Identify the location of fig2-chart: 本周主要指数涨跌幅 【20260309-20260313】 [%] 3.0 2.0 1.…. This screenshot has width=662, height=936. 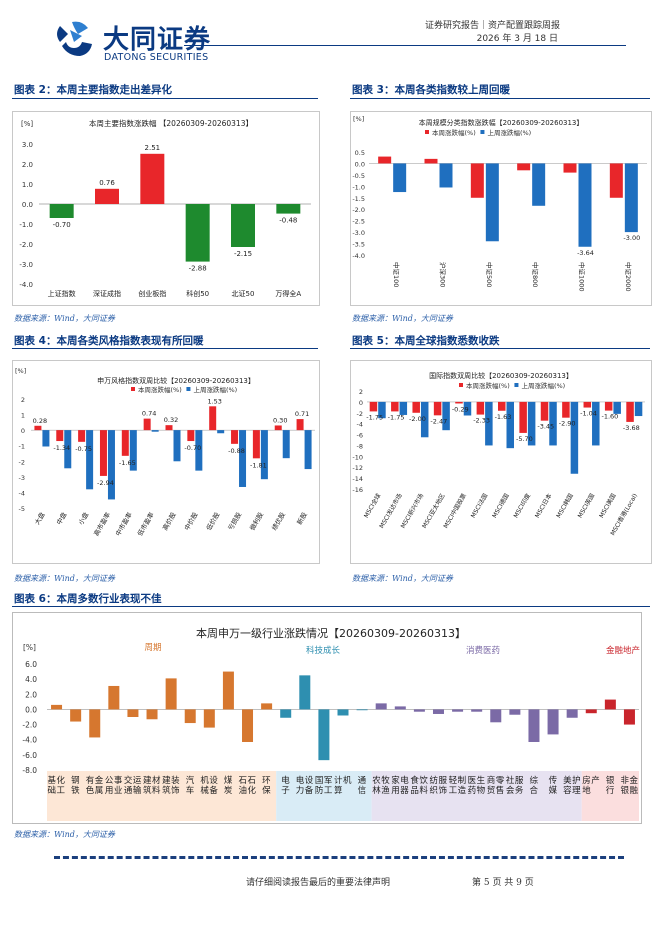
(165, 208).